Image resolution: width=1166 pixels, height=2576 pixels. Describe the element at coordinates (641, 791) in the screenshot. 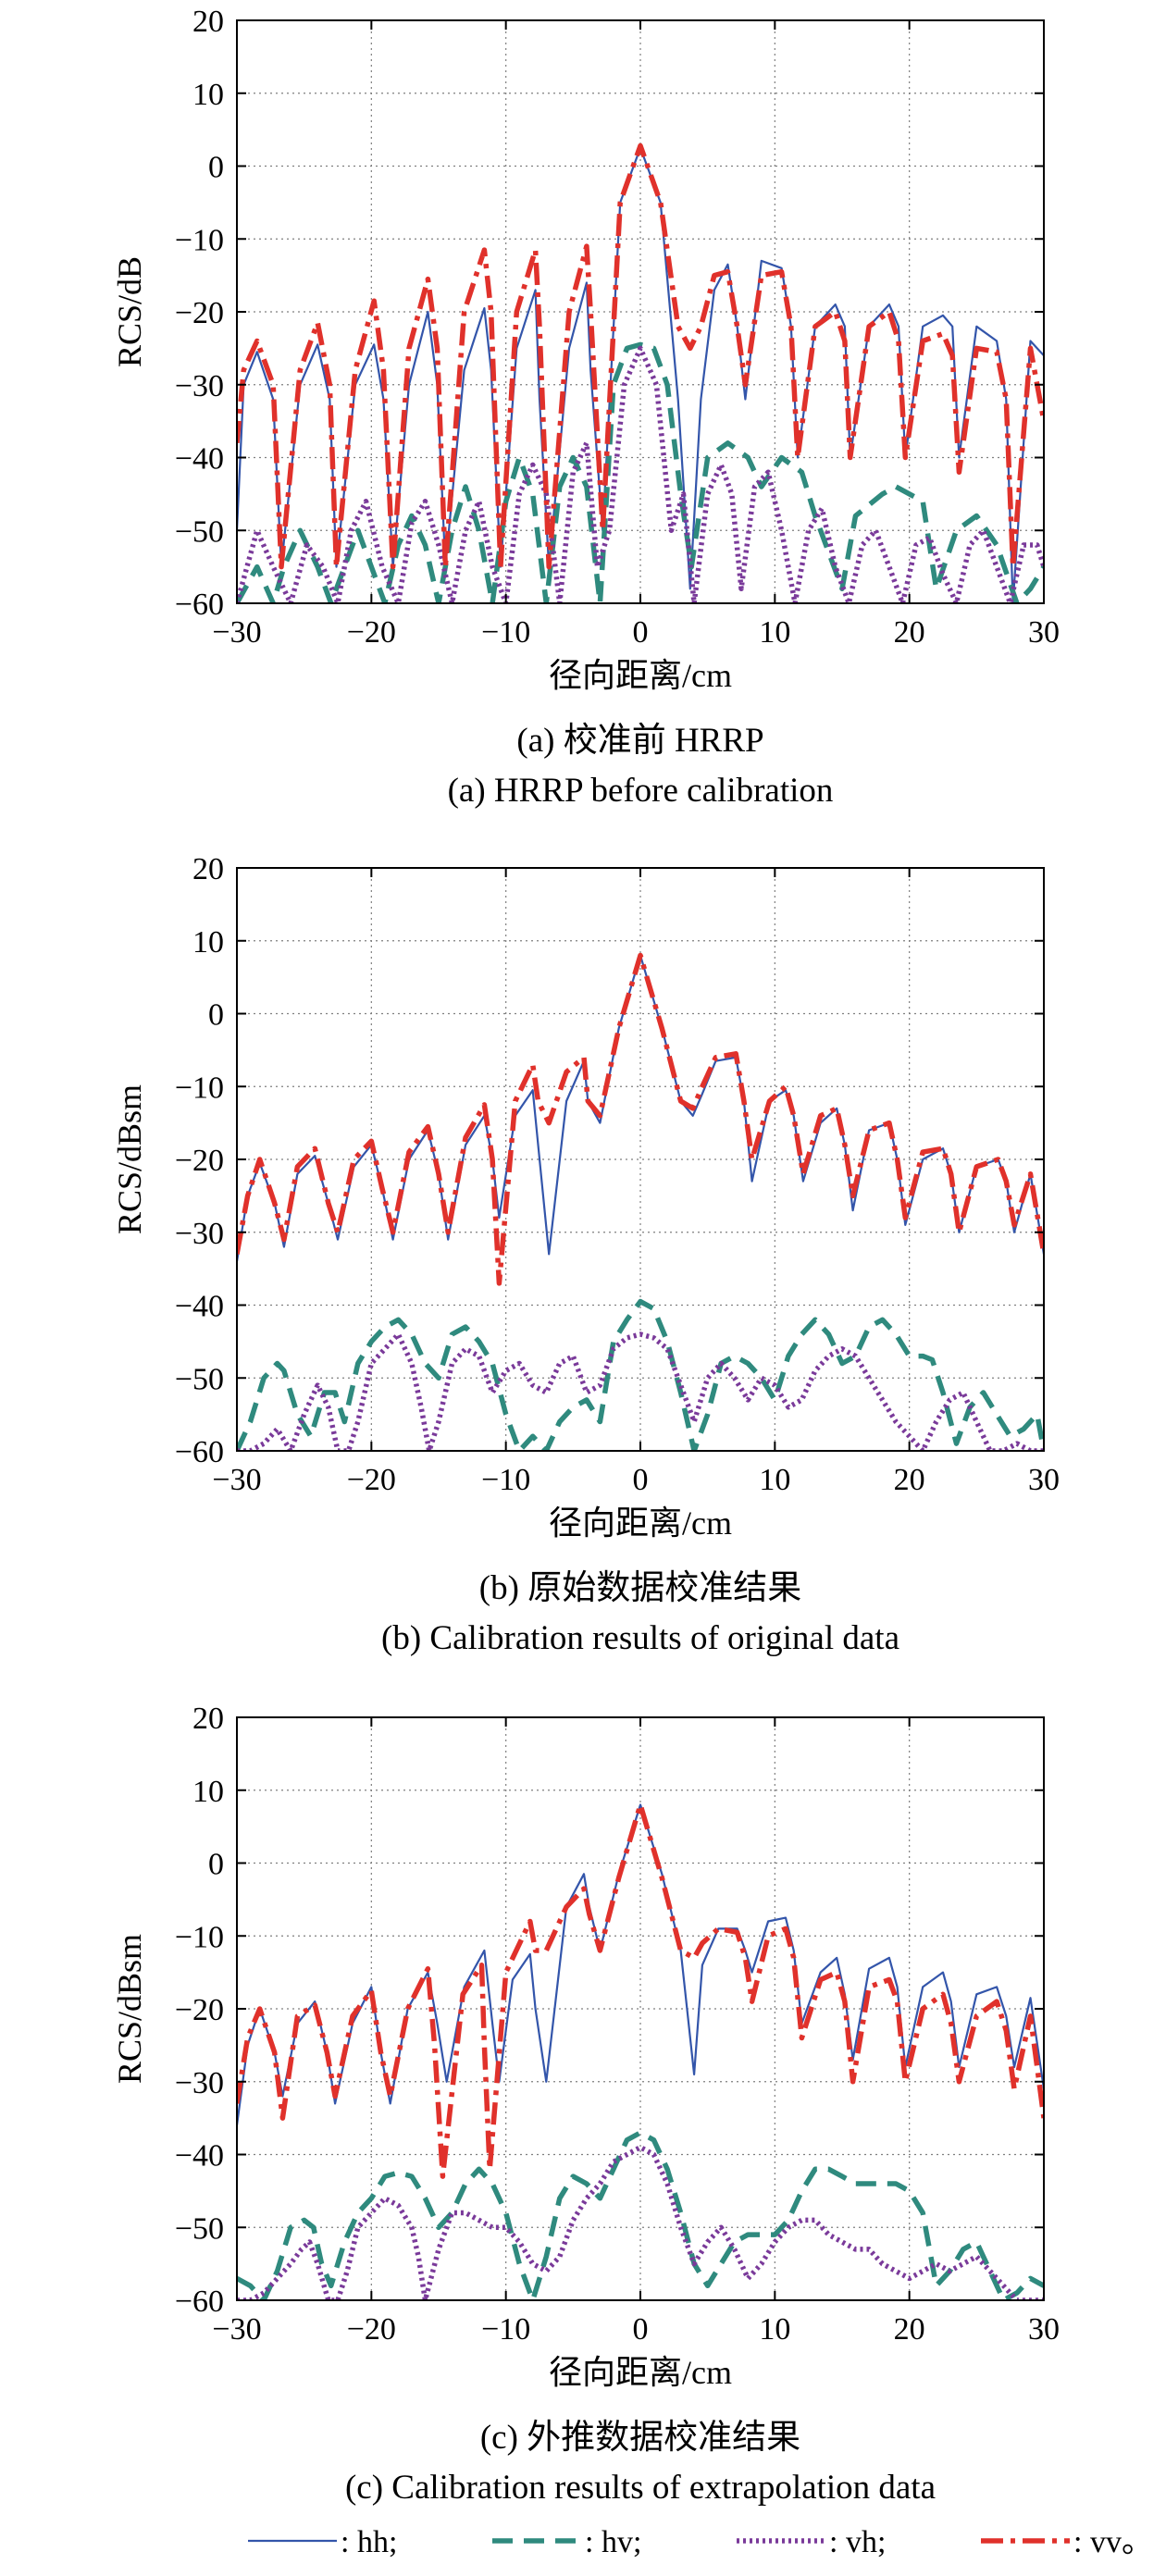

I see `caption-en: (a) HRRP before calibration` at that location.